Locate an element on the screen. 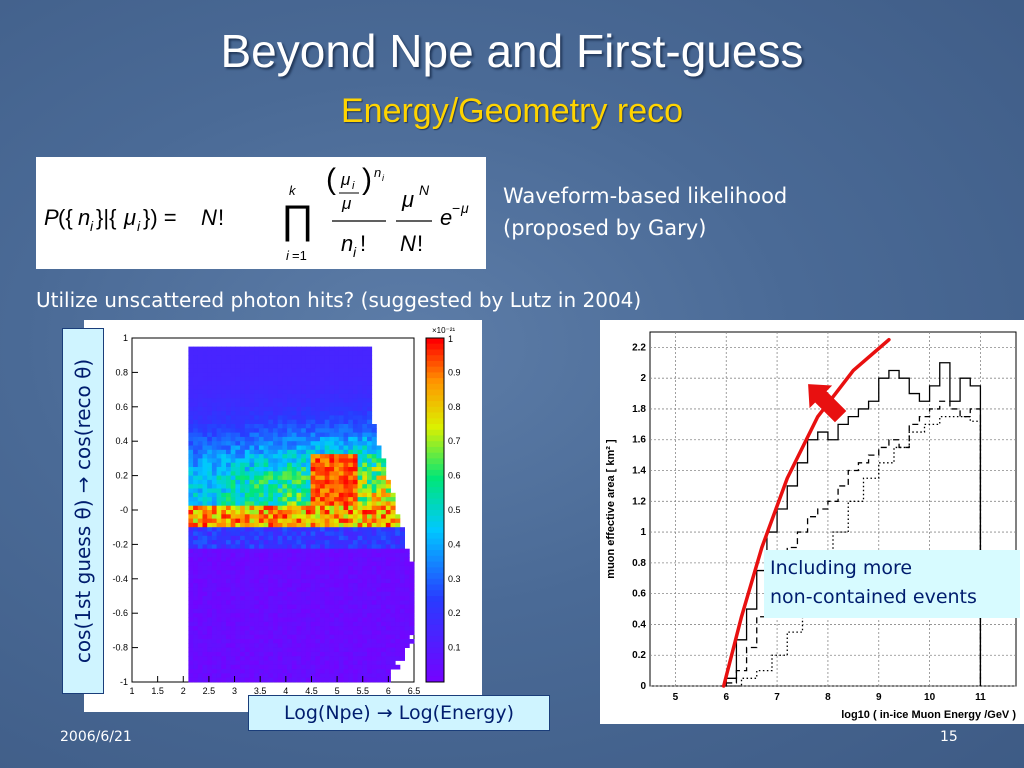 This screenshot has height=768, width=1024. red-arrow-shape is located at coordinates (827, 403).